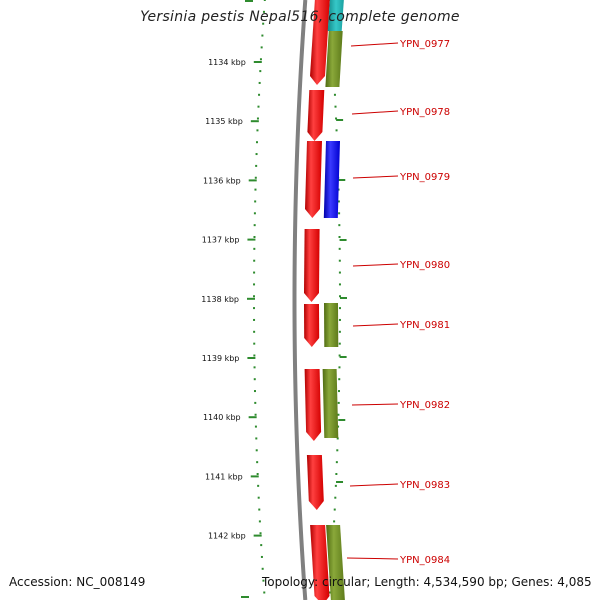  Describe the element at coordinates (227, 62) in the screenshot. I see `ruler-label-1134: 1134 kbp` at that location.